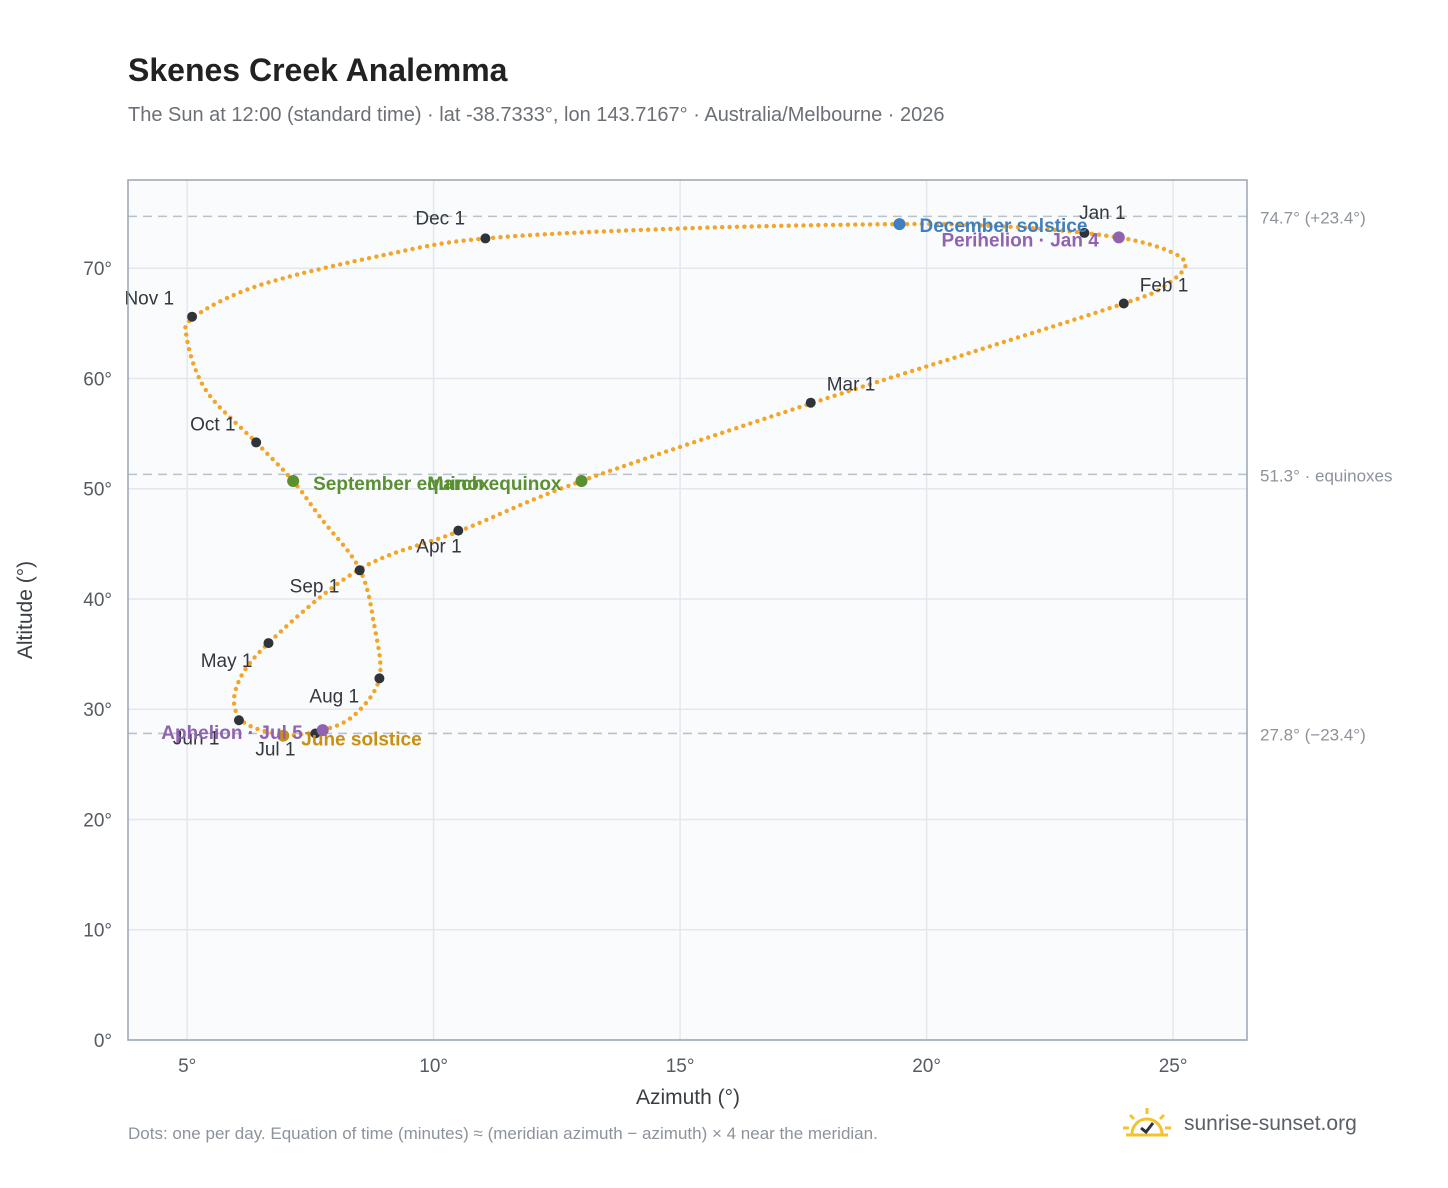  What do you see at coordinates (334, 696) in the screenshot?
I see `month-label: Aug 1` at bounding box center [334, 696].